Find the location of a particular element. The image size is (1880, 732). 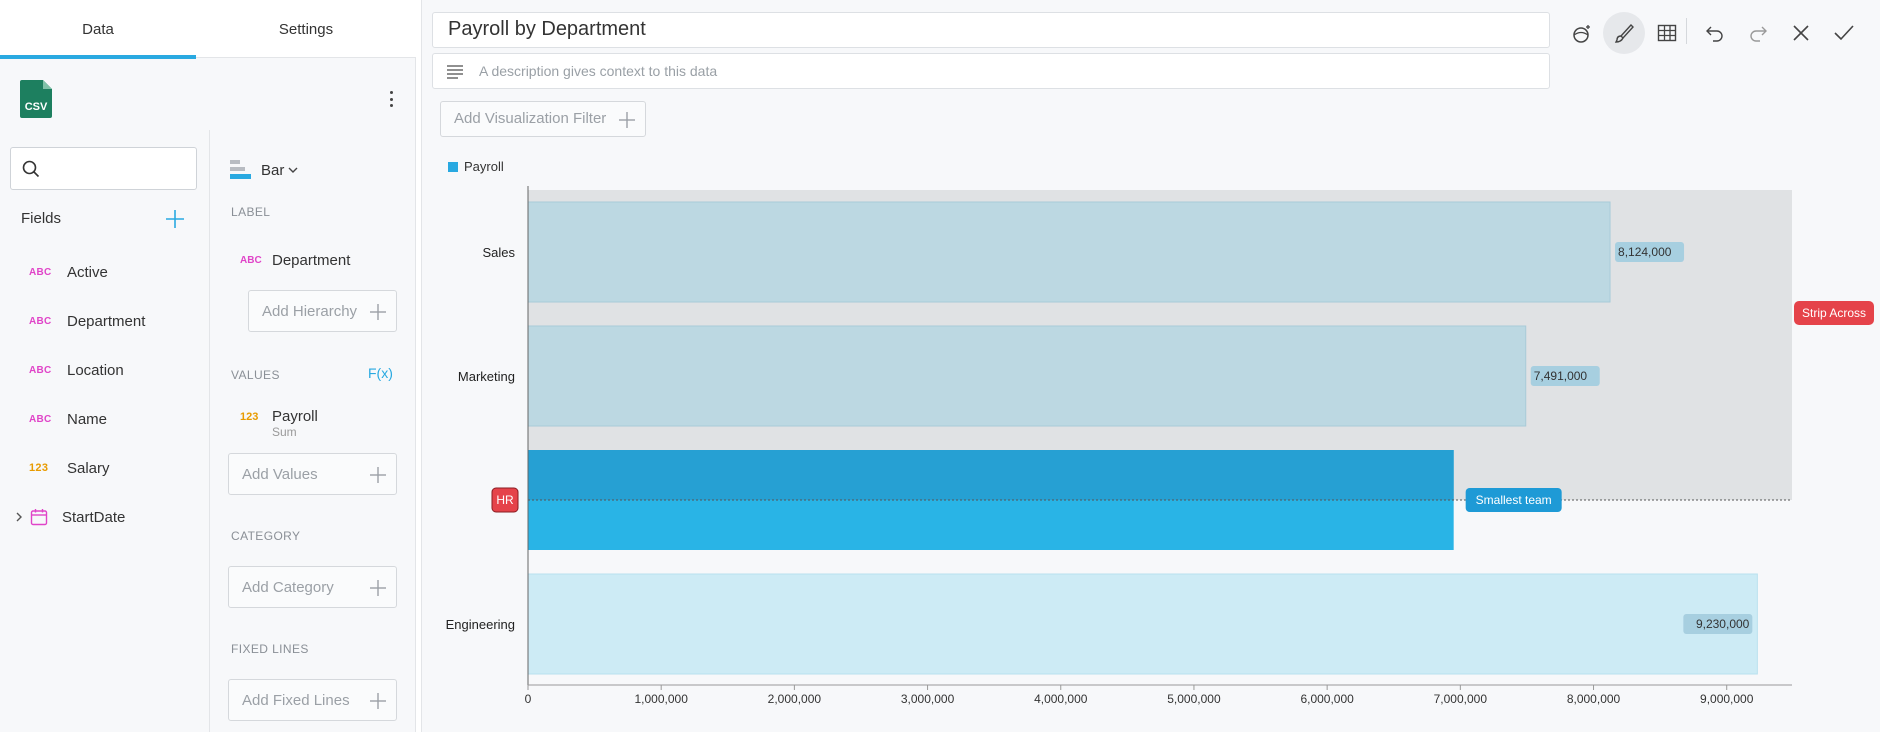

field-location: ABC Location is located at coordinates (119, 370).